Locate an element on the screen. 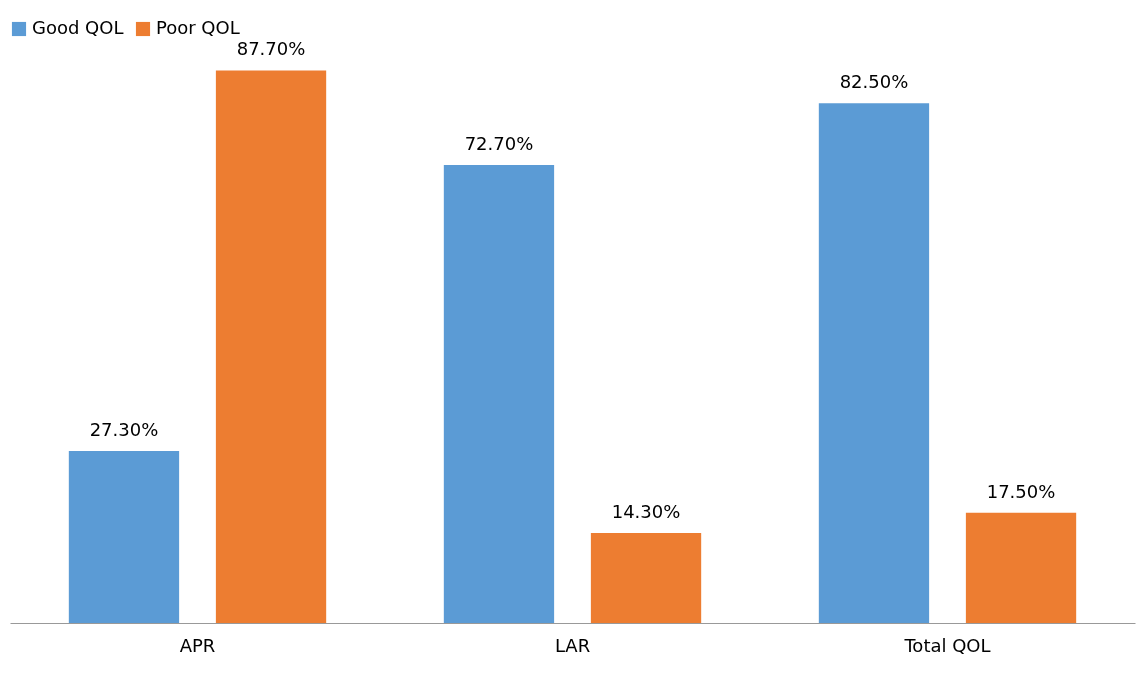 The image size is (1145, 675). legend-label: Good QOL is located at coordinates (78, 27).